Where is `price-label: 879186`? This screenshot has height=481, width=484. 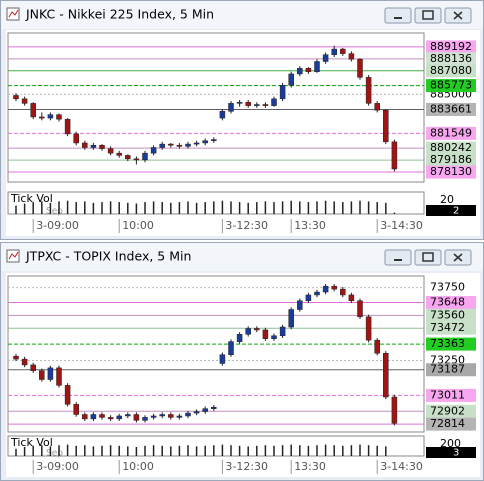
price-label: 879186 is located at coordinates (451, 159).